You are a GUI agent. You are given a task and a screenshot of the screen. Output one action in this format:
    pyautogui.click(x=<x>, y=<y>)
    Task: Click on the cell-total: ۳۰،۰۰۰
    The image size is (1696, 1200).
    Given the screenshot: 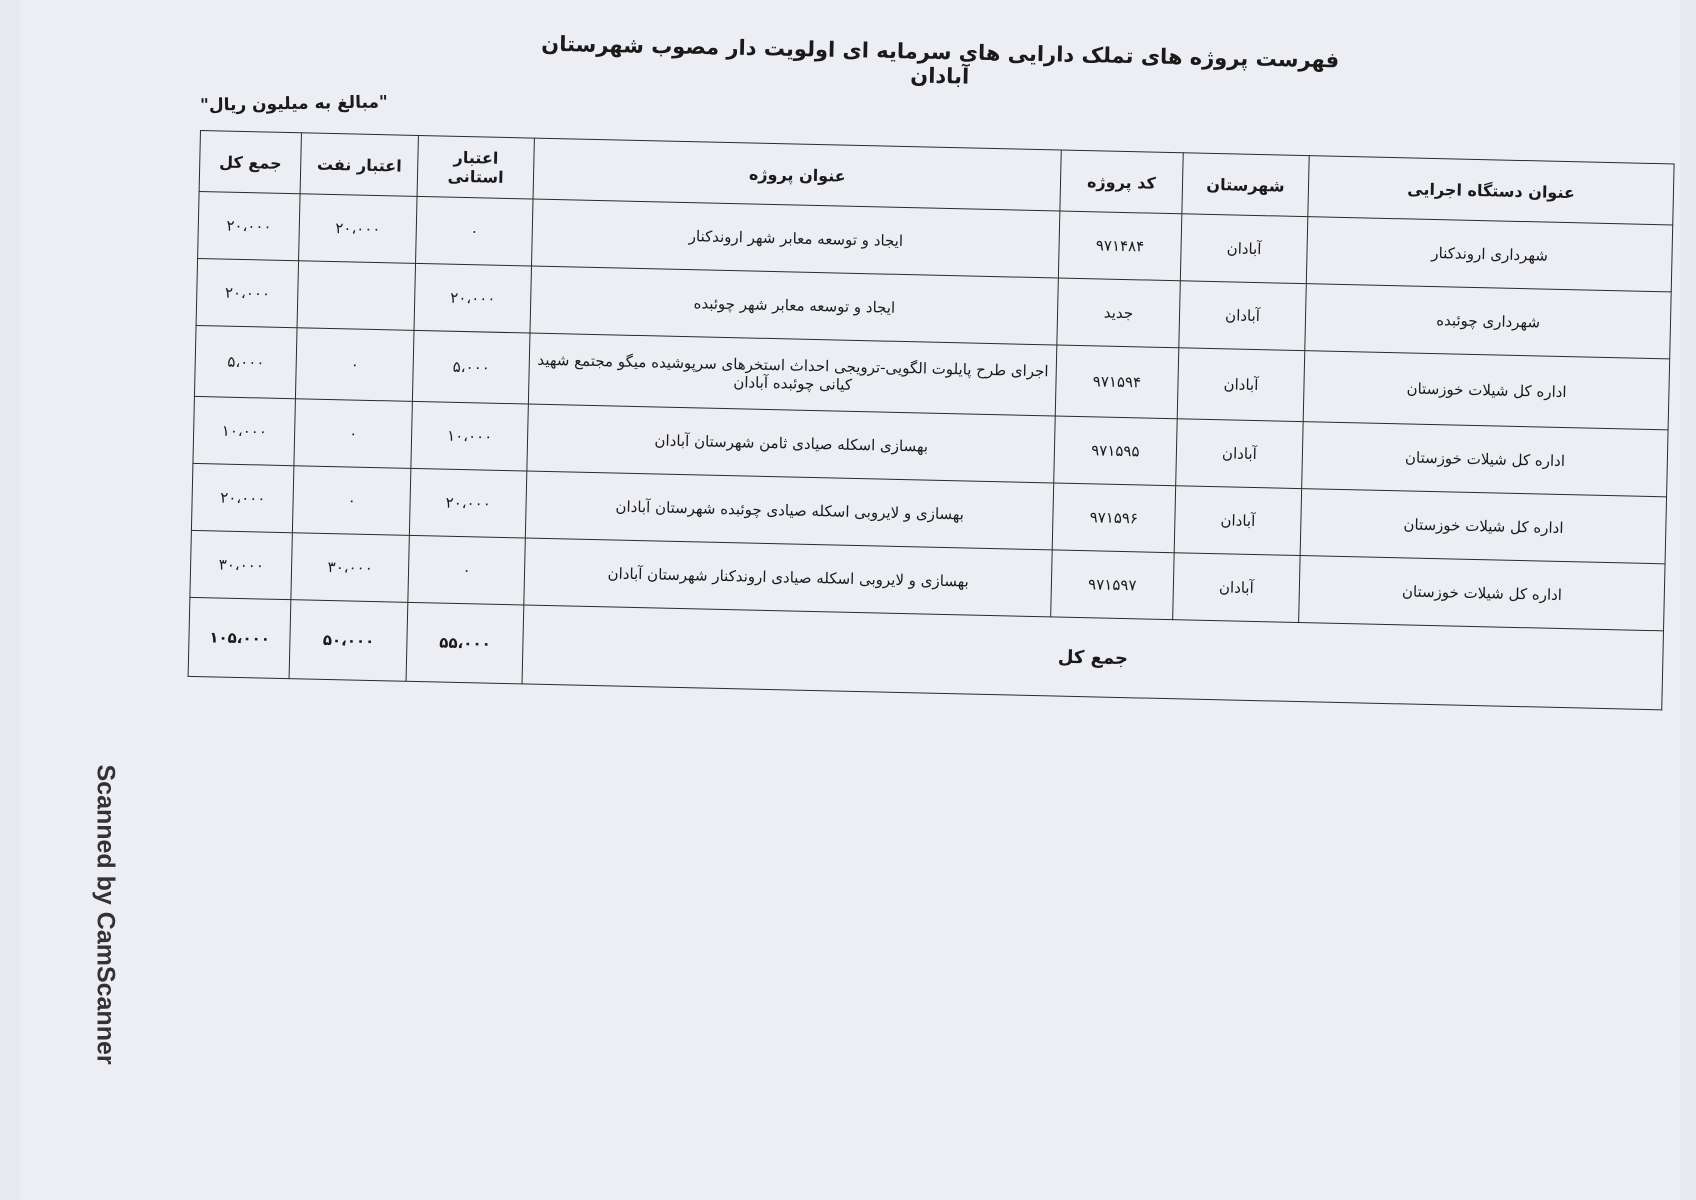 What is the action you would take?
    pyautogui.click(x=241, y=565)
    